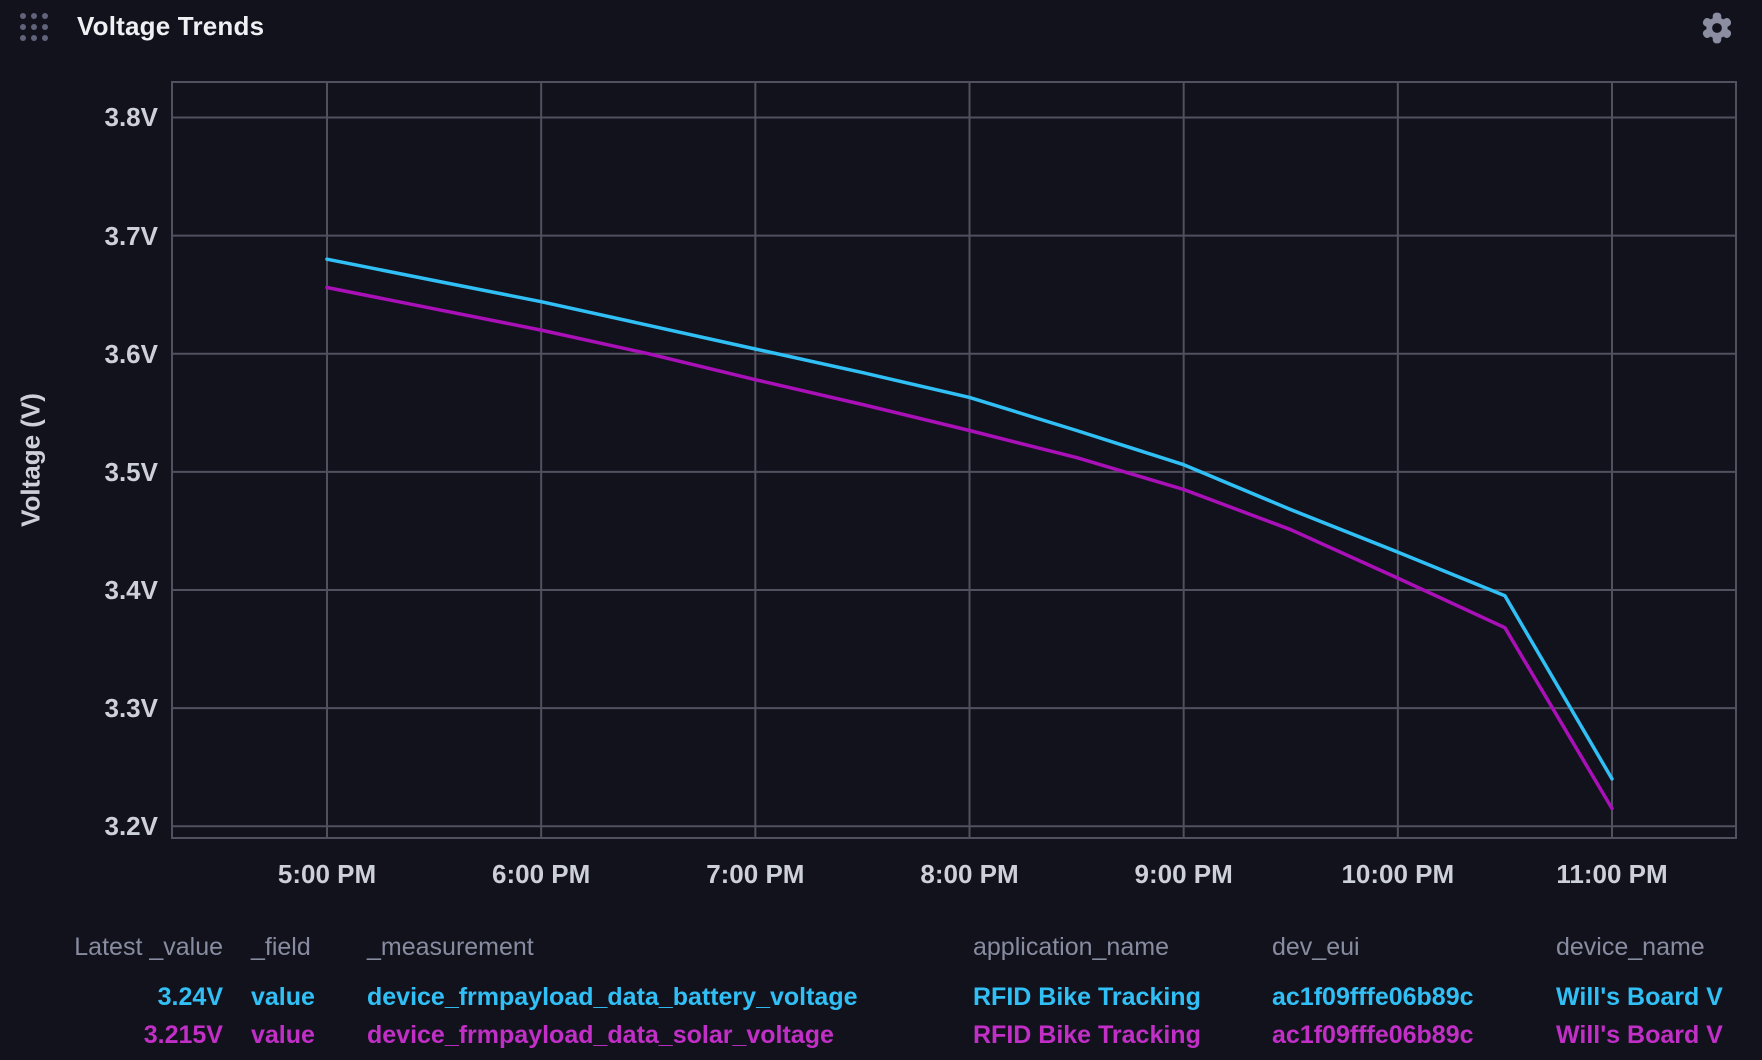 The width and height of the screenshot is (1762, 1060). Describe the element at coordinates (131, 826) in the screenshot. I see `y-tick-label: 3.2V` at that location.